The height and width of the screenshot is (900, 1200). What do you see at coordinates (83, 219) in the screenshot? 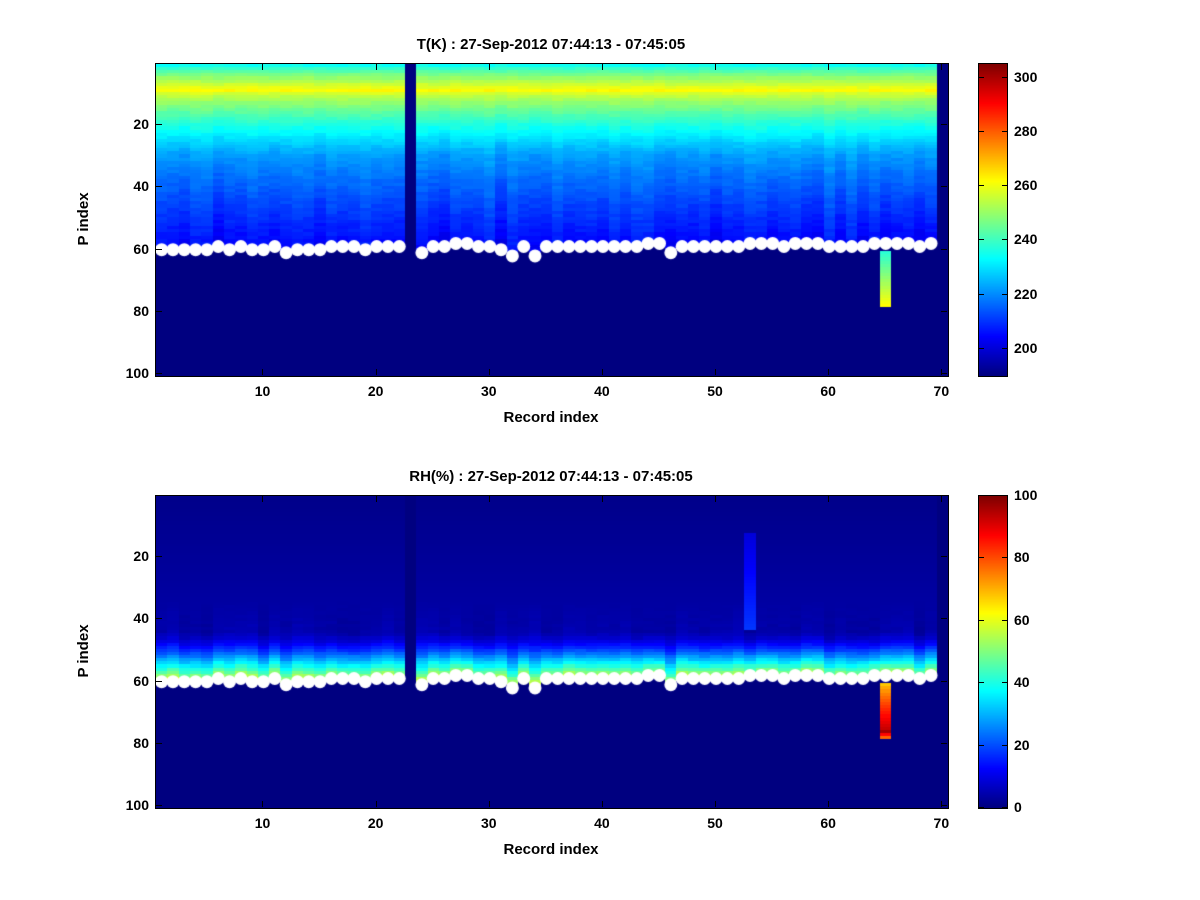
I see `panel-temperature-ylabel: P index` at bounding box center [83, 219].